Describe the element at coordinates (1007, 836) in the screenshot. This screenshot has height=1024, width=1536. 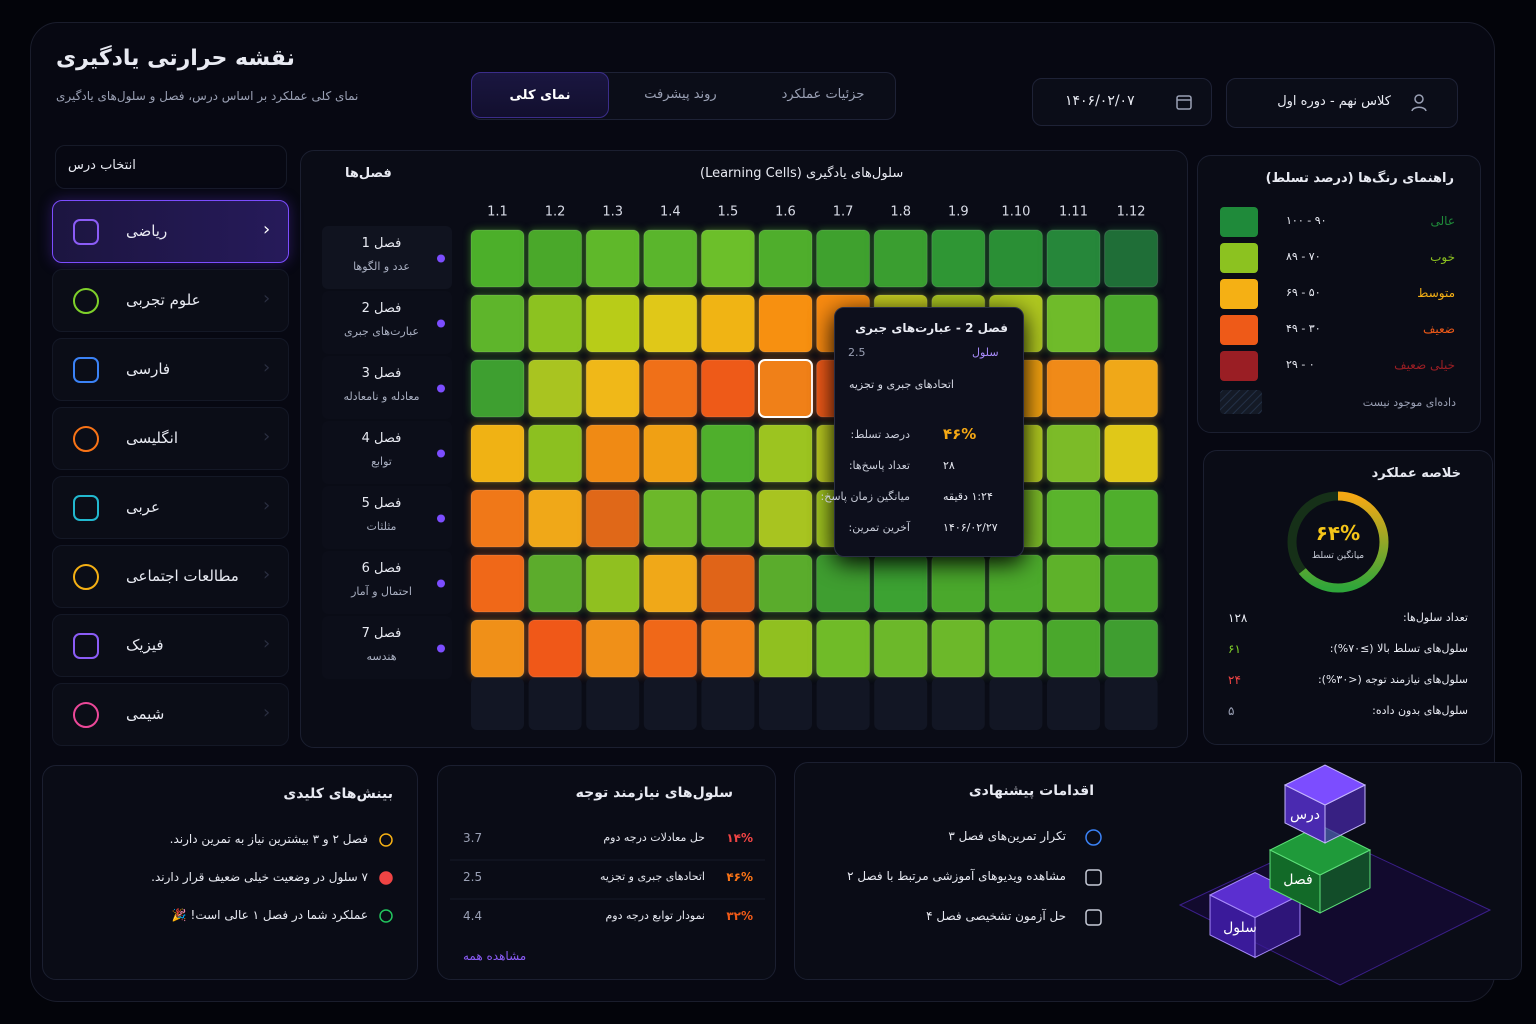
I see `action-text: تکرار تمرین‌های فصل ۳` at that location.